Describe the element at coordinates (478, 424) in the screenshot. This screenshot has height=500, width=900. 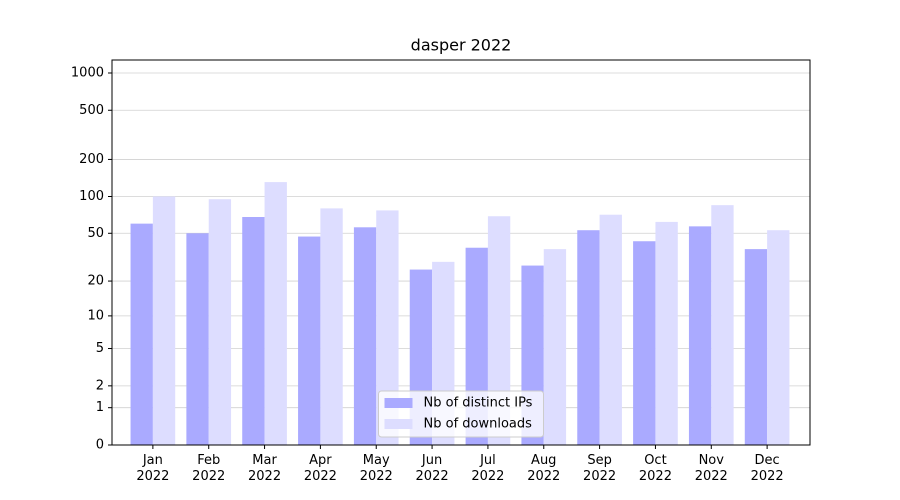
I see `legend-label: Nb of downloads` at that location.